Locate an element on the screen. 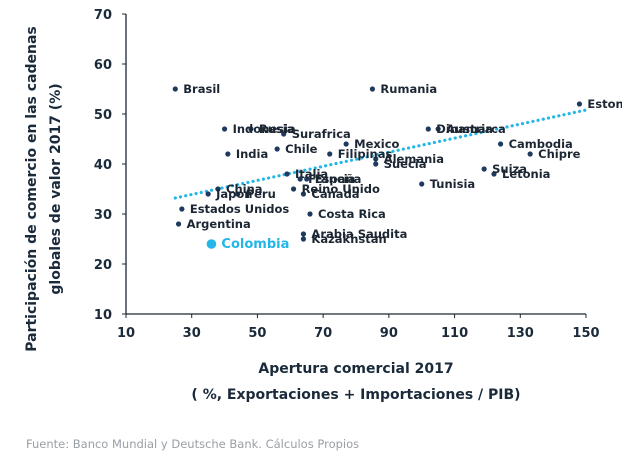  label-tunisia: Tunisia is located at coordinates (452, 184).